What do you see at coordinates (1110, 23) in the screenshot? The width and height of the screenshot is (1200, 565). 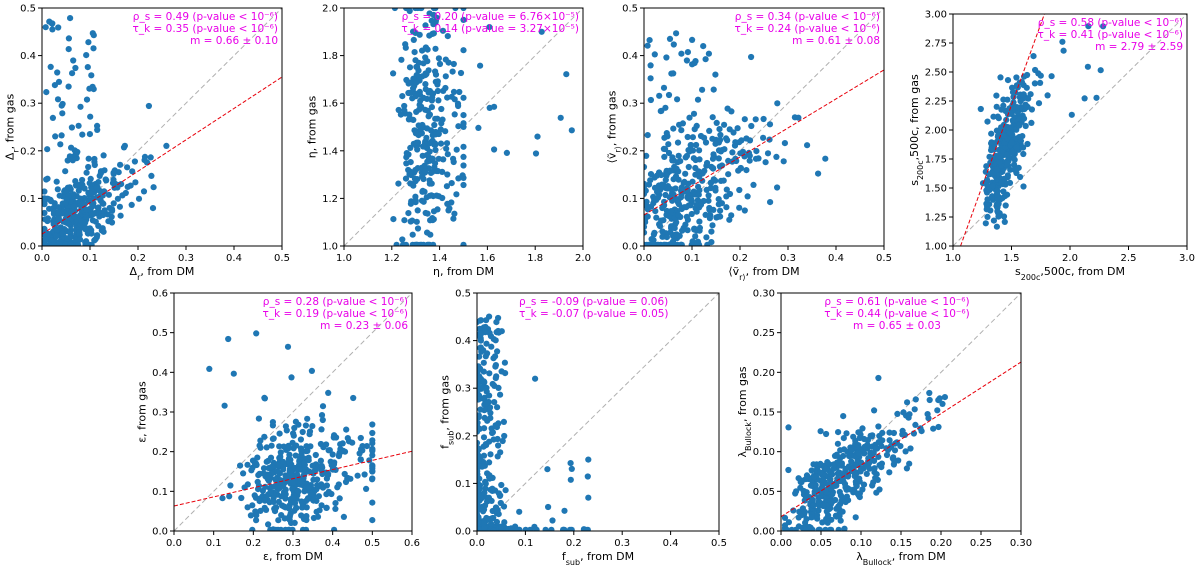 I see `stat-annotation: ρ_s = 0.58 (p-value < 10⁻⁶)` at bounding box center [1110, 23].